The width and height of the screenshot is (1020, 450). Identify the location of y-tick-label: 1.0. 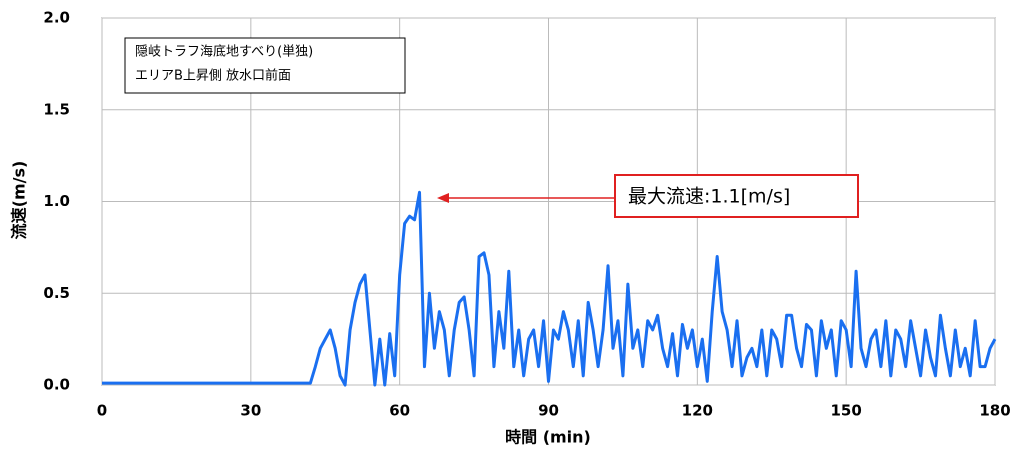
(56, 201).